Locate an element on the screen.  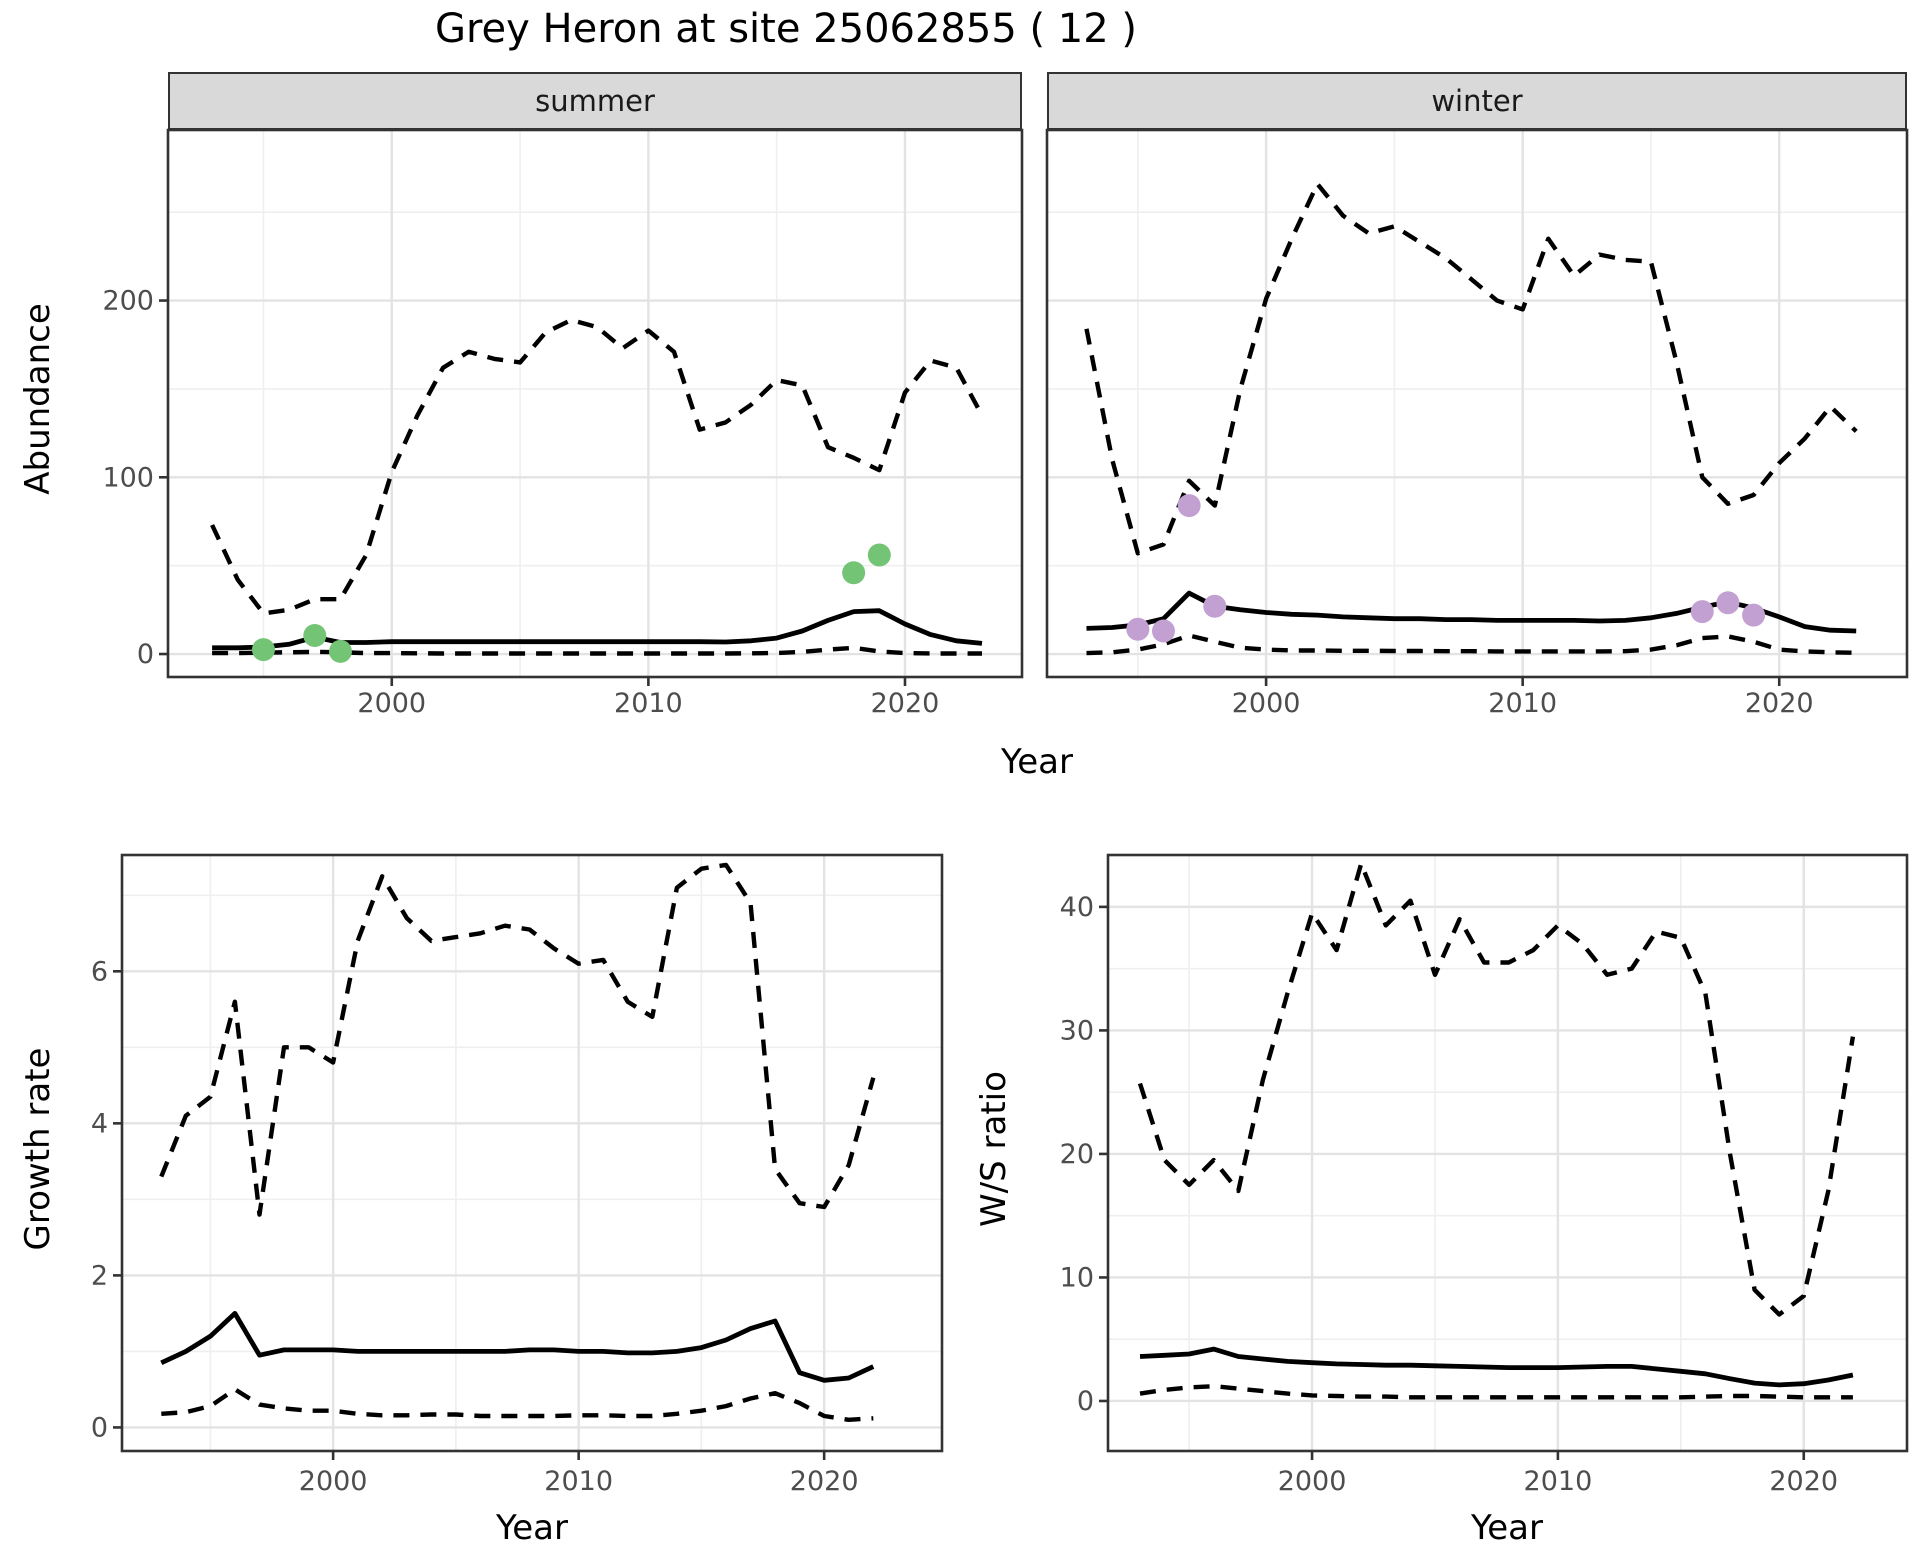
y-tick-label: 20 is located at coordinates (1077, 1154).